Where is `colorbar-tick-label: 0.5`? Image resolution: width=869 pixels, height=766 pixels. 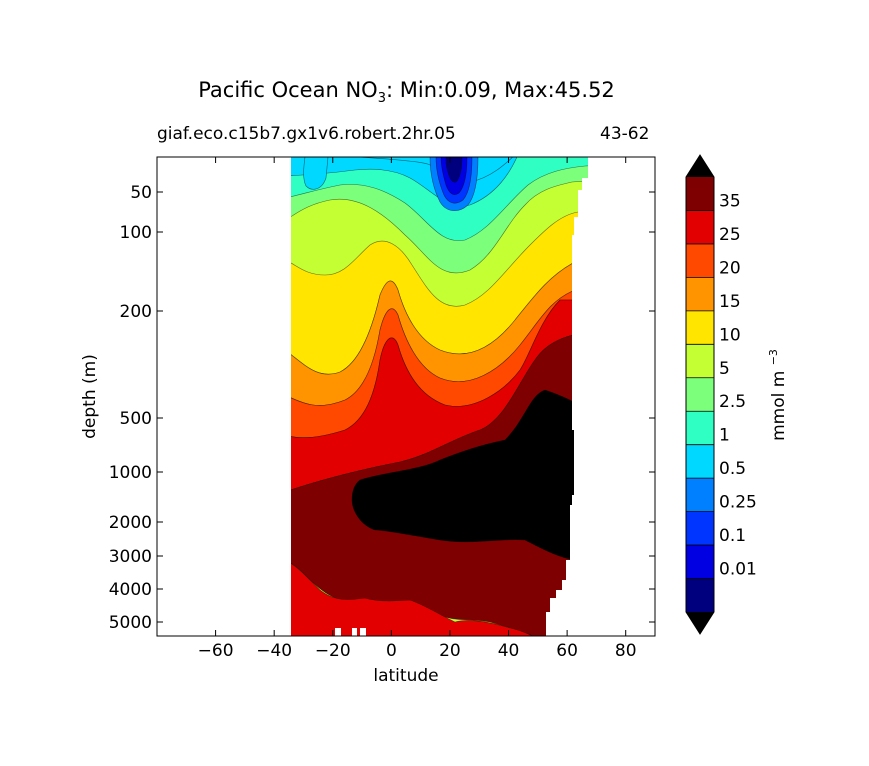
colorbar-tick-label: 0.5 is located at coordinates (732, 469).